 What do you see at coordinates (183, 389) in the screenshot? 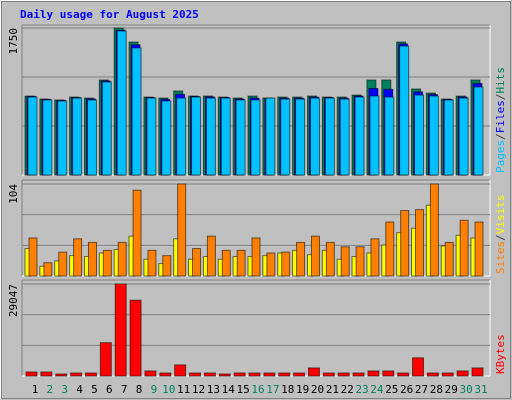
I see `x-tick-label: 11` at bounding box center [183, 389].